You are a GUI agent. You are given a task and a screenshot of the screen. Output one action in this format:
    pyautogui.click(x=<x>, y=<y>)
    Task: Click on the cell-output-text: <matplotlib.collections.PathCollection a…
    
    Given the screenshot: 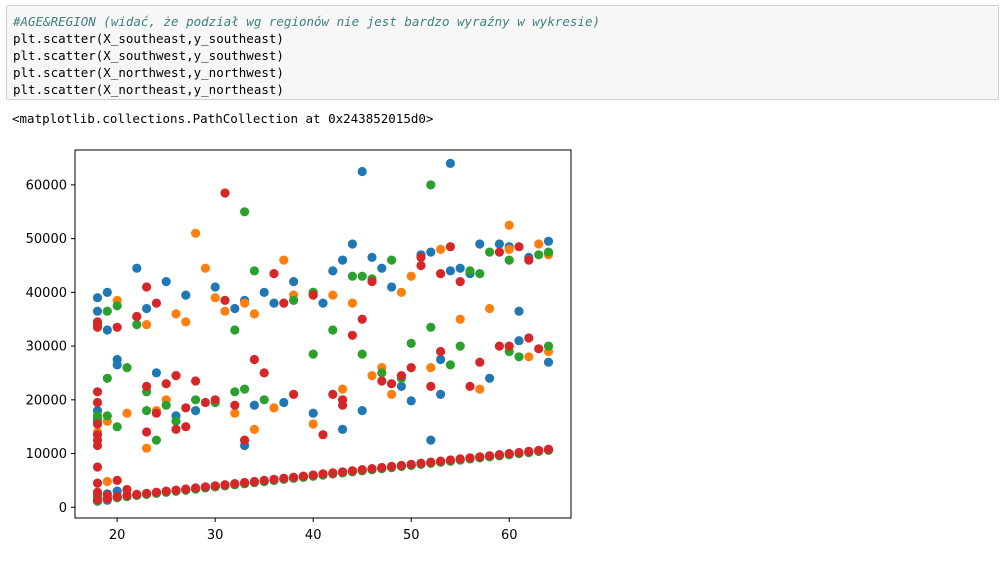 What is the action you would take?
    pyautogui.click(x=223, y=118)
    